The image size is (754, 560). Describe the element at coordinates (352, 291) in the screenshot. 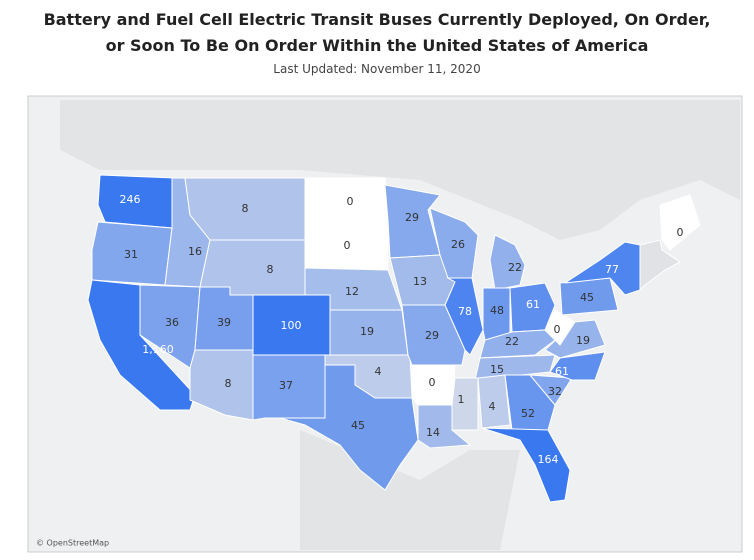

I see `region-value-label: 12` at that location.